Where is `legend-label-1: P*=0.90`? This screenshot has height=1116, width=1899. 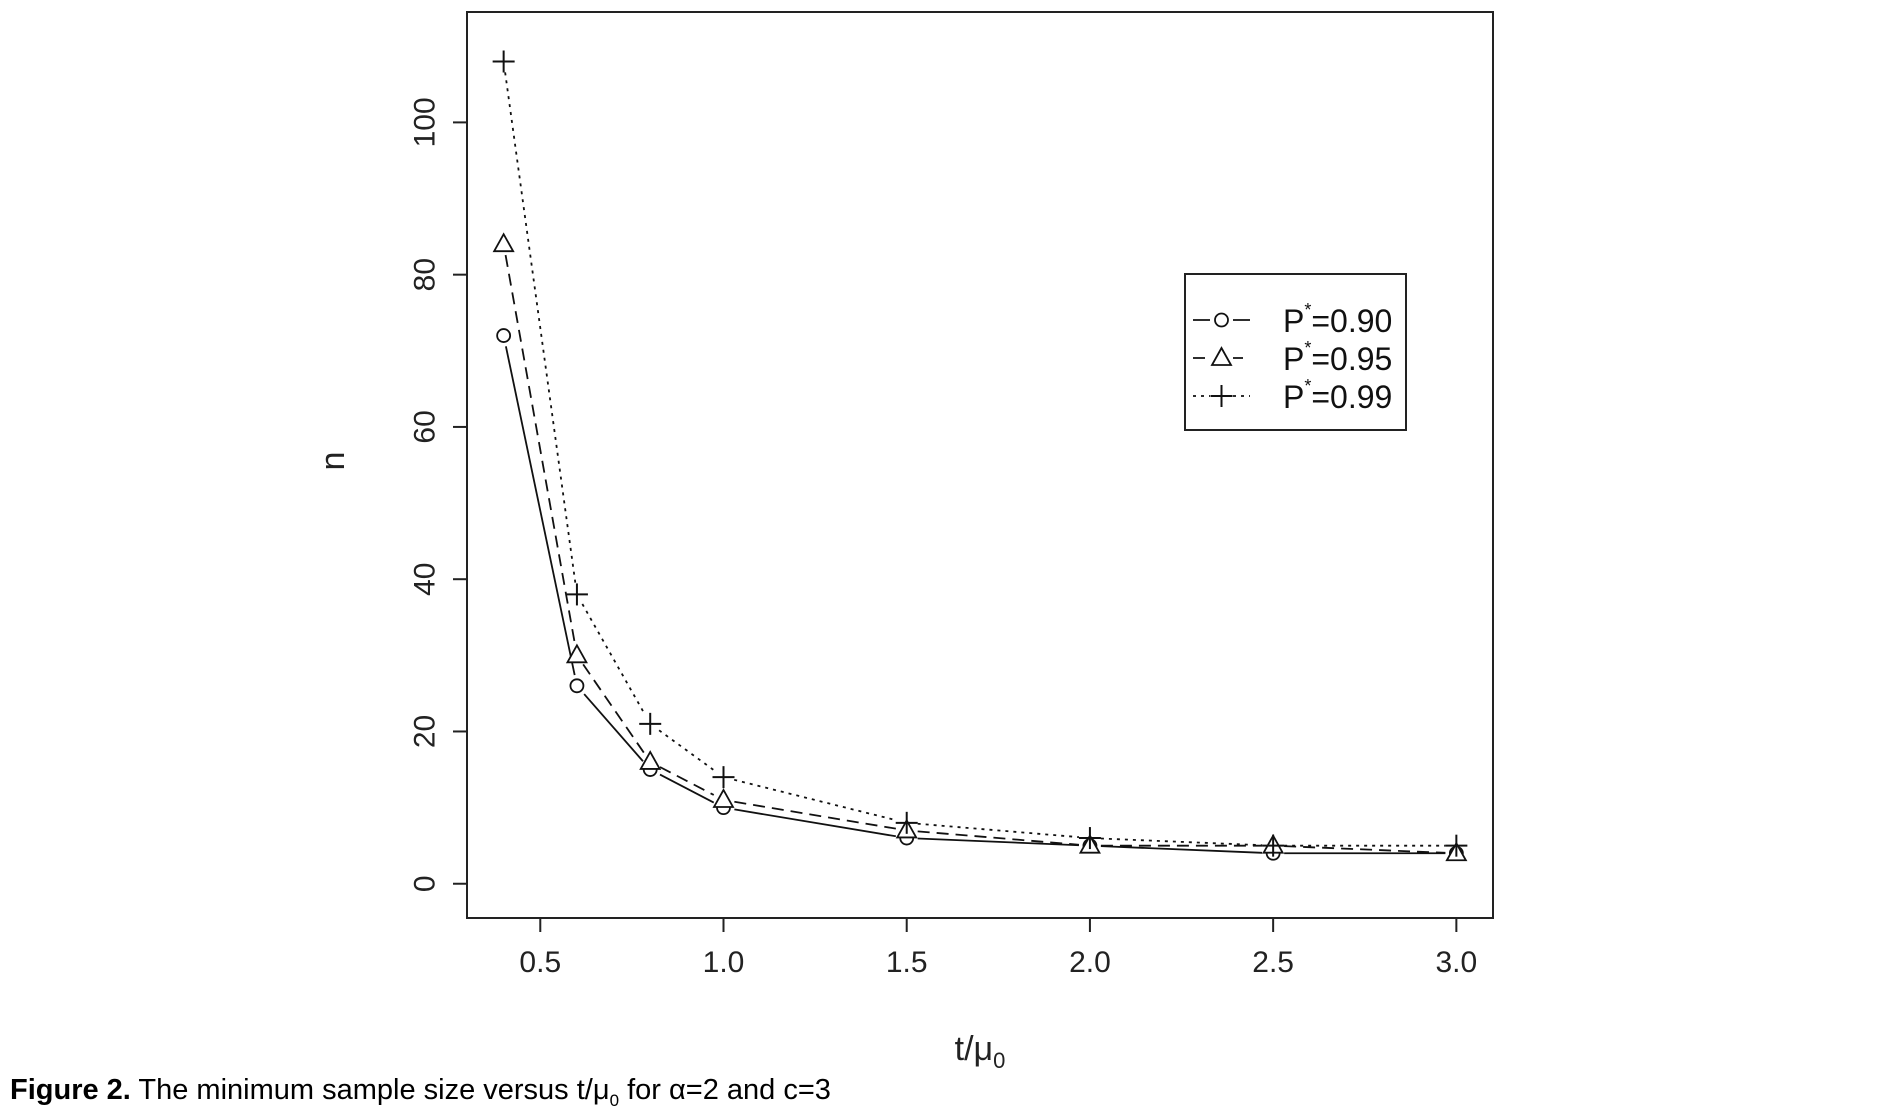
legend-label-1: P*=0.90 is located at coordinates (1337, 319).